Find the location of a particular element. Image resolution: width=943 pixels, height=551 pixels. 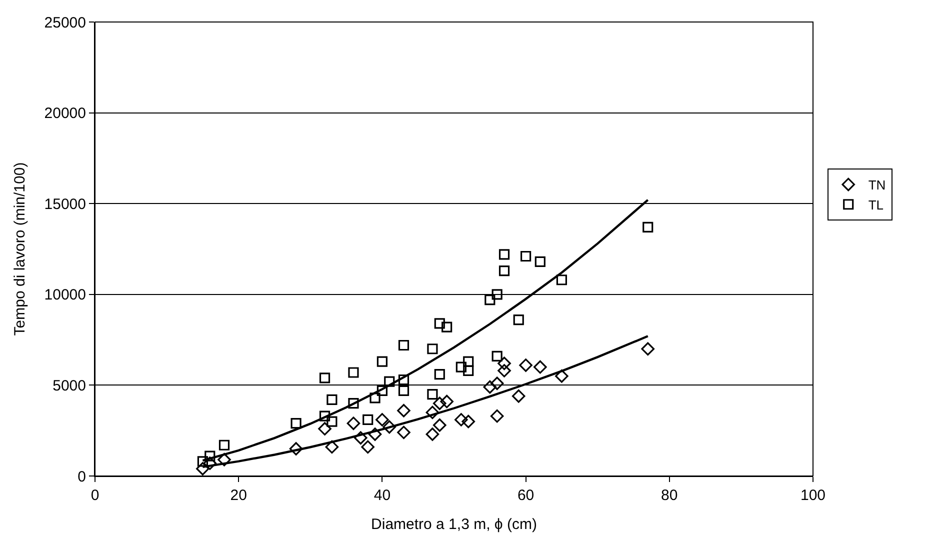

x-tick-label: 100 is located at coordinates (813, 495).